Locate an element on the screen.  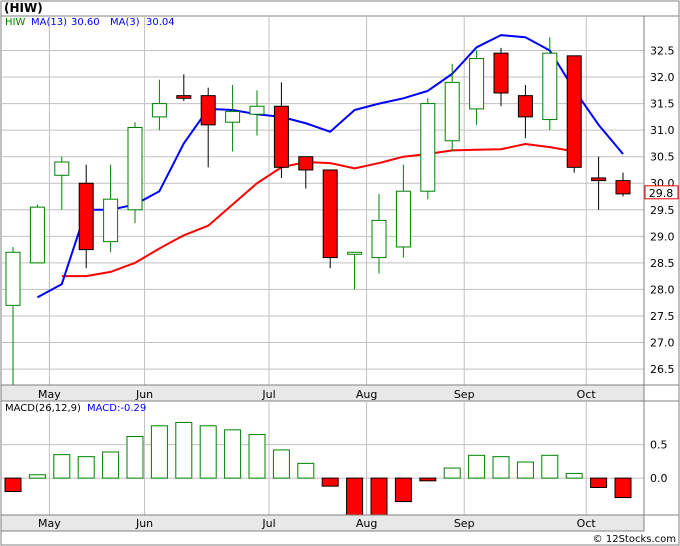
price-x-tick-label: Oct is located at coordinates (587, 394).